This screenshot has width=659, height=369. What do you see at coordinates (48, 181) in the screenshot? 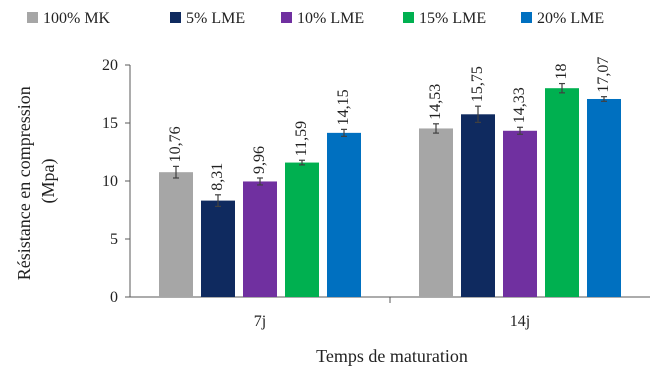
I see `y-axis-title-line-2: (Mpa)` at bounding box center [48, 181].